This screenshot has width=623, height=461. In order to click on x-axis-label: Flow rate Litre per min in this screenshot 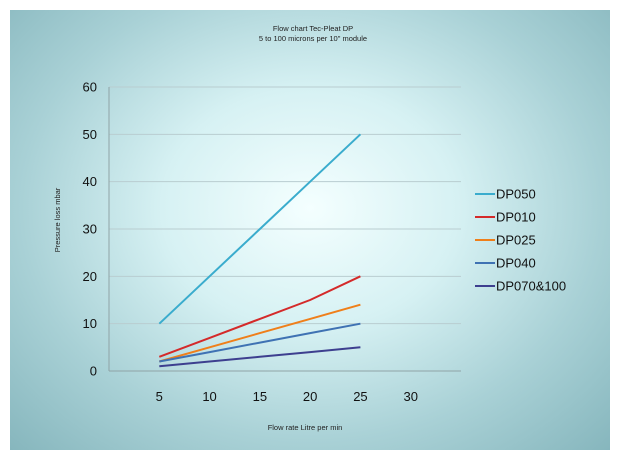, I will do `click(305, 427)`.